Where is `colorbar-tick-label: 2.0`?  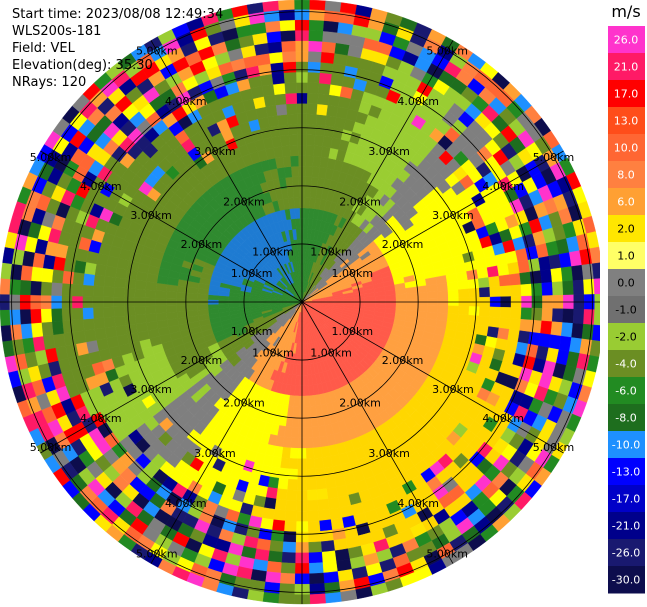 colorbar-tick-label: 2.0 is located at coordinates (626, 229).